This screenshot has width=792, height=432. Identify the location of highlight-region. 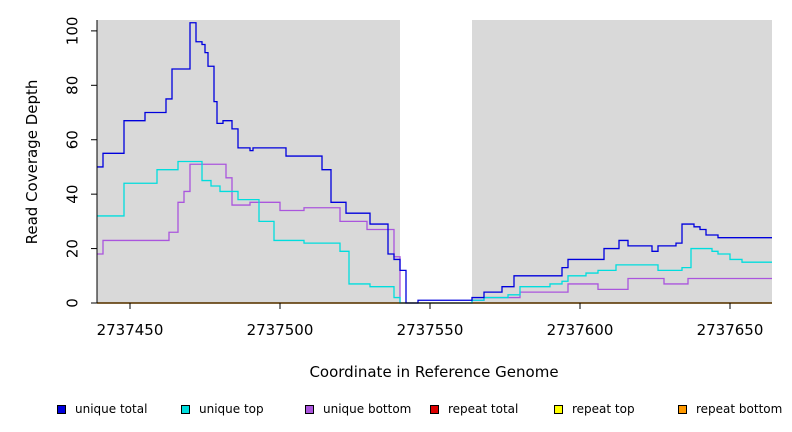
(436, 161).